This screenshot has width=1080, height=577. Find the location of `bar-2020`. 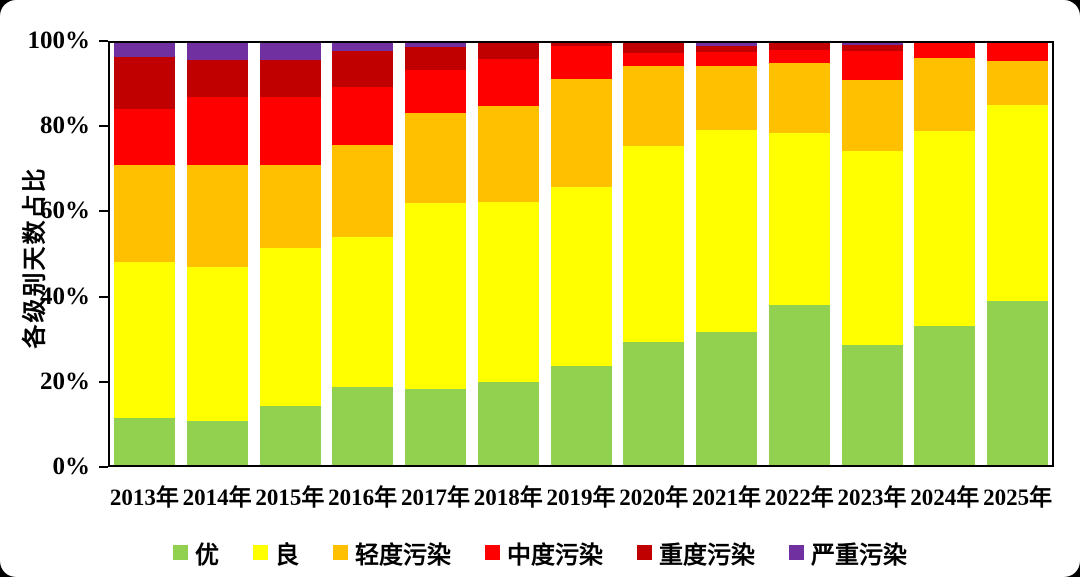

bar-2020 is located at coordinates (654, 254).